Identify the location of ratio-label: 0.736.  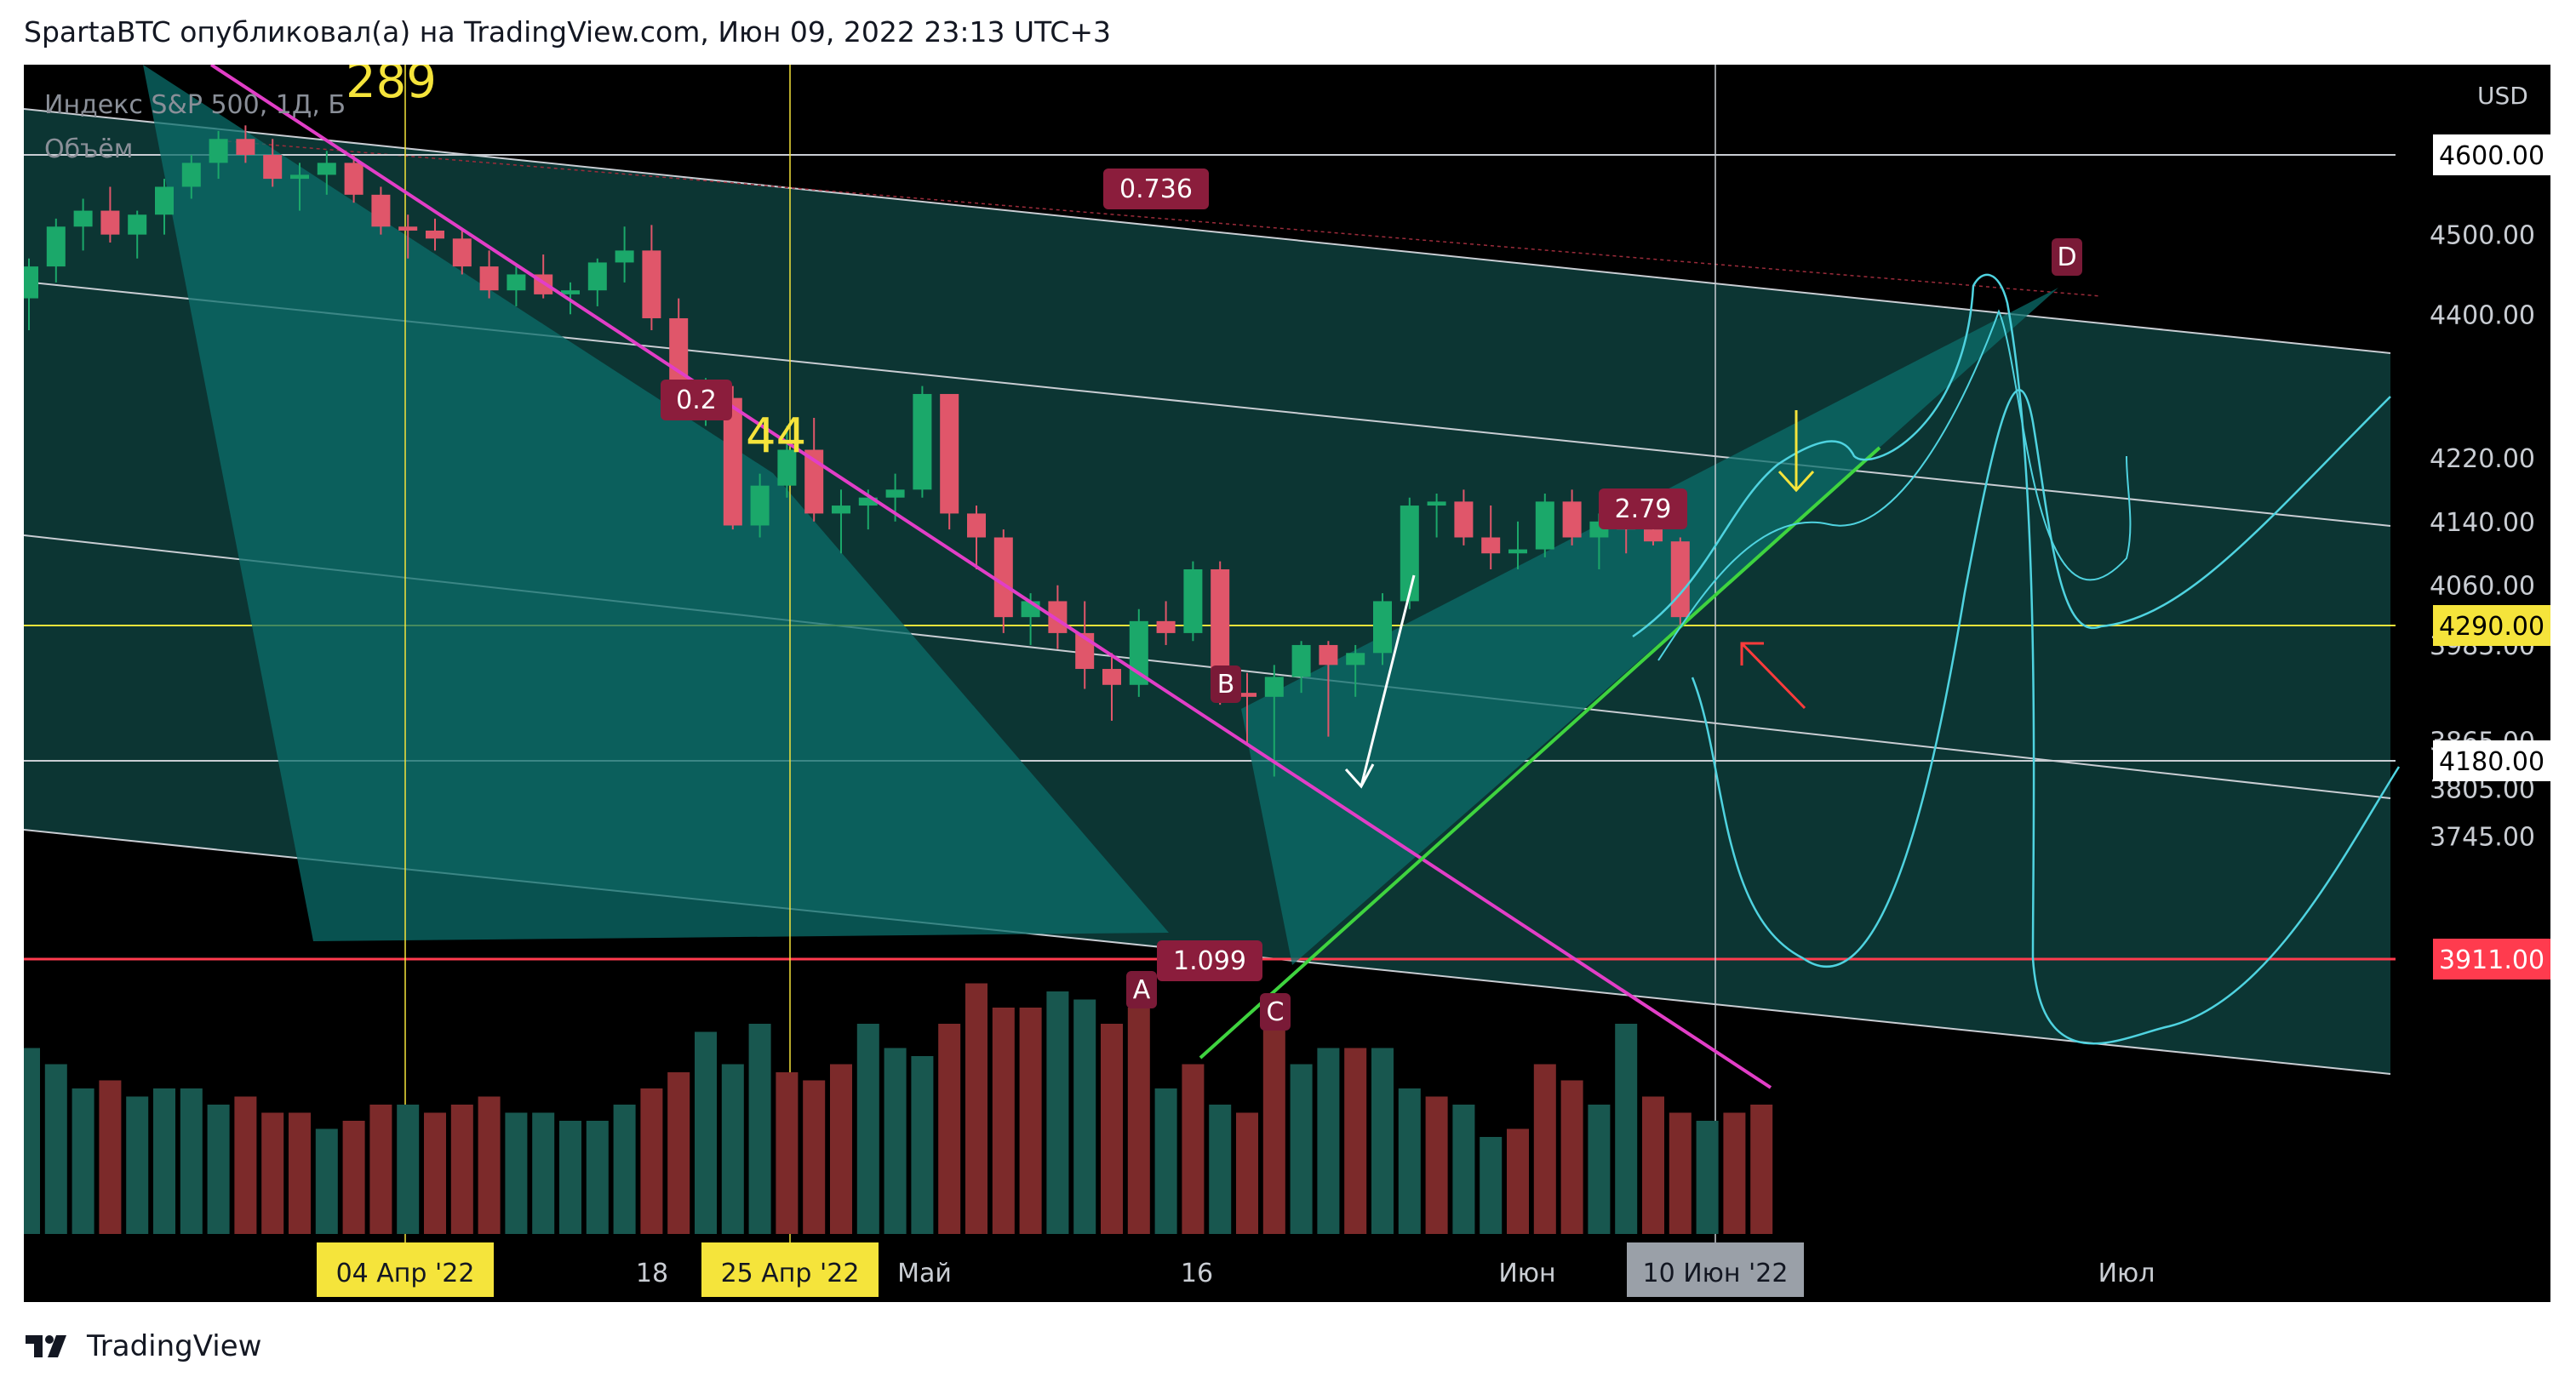
(1156, 189).